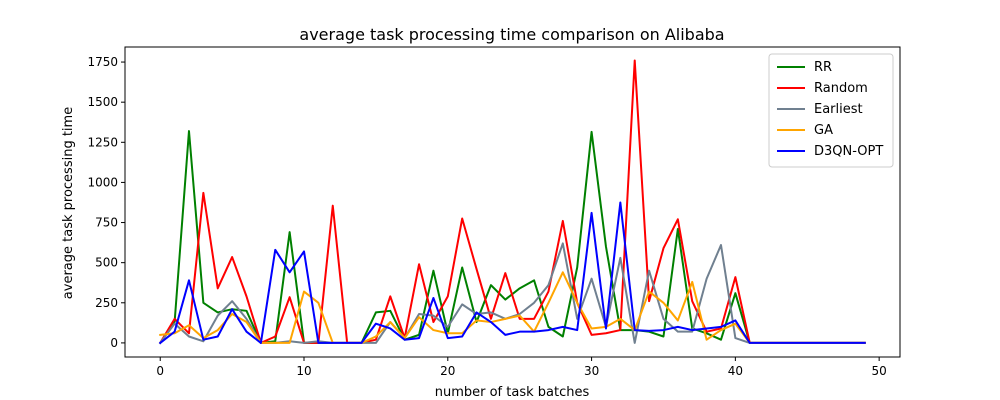  What do you see at coordinates (521, 367) in the screenshot?
I see `x-axis-ticks: 0 10 20 30 40 50` at bounding box center [521, 367].